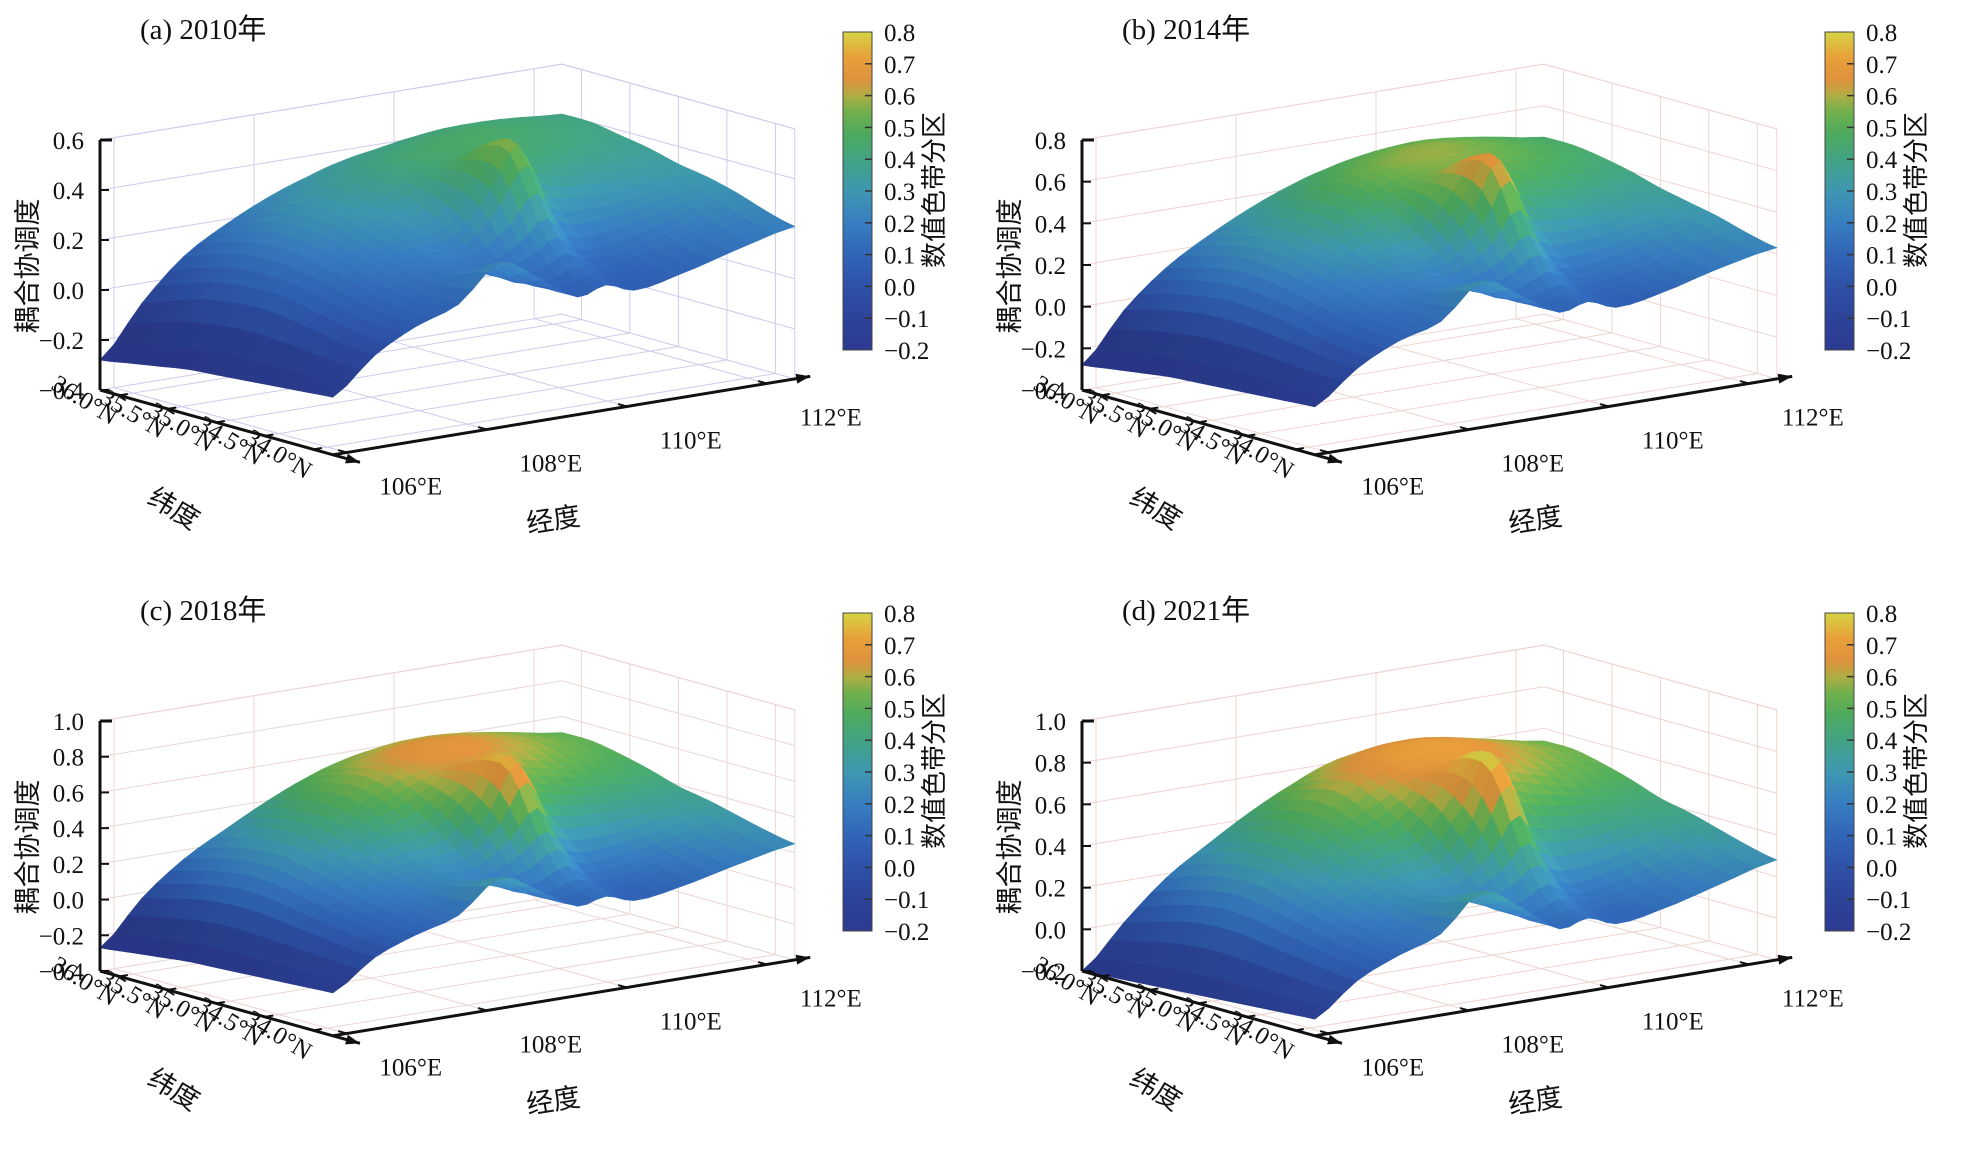 This screenshot has height=1161, width=1964. Describe the element at coordinates (1186, 30) in the screenshot. I see `panel-title: (b) 2014年` at that location.